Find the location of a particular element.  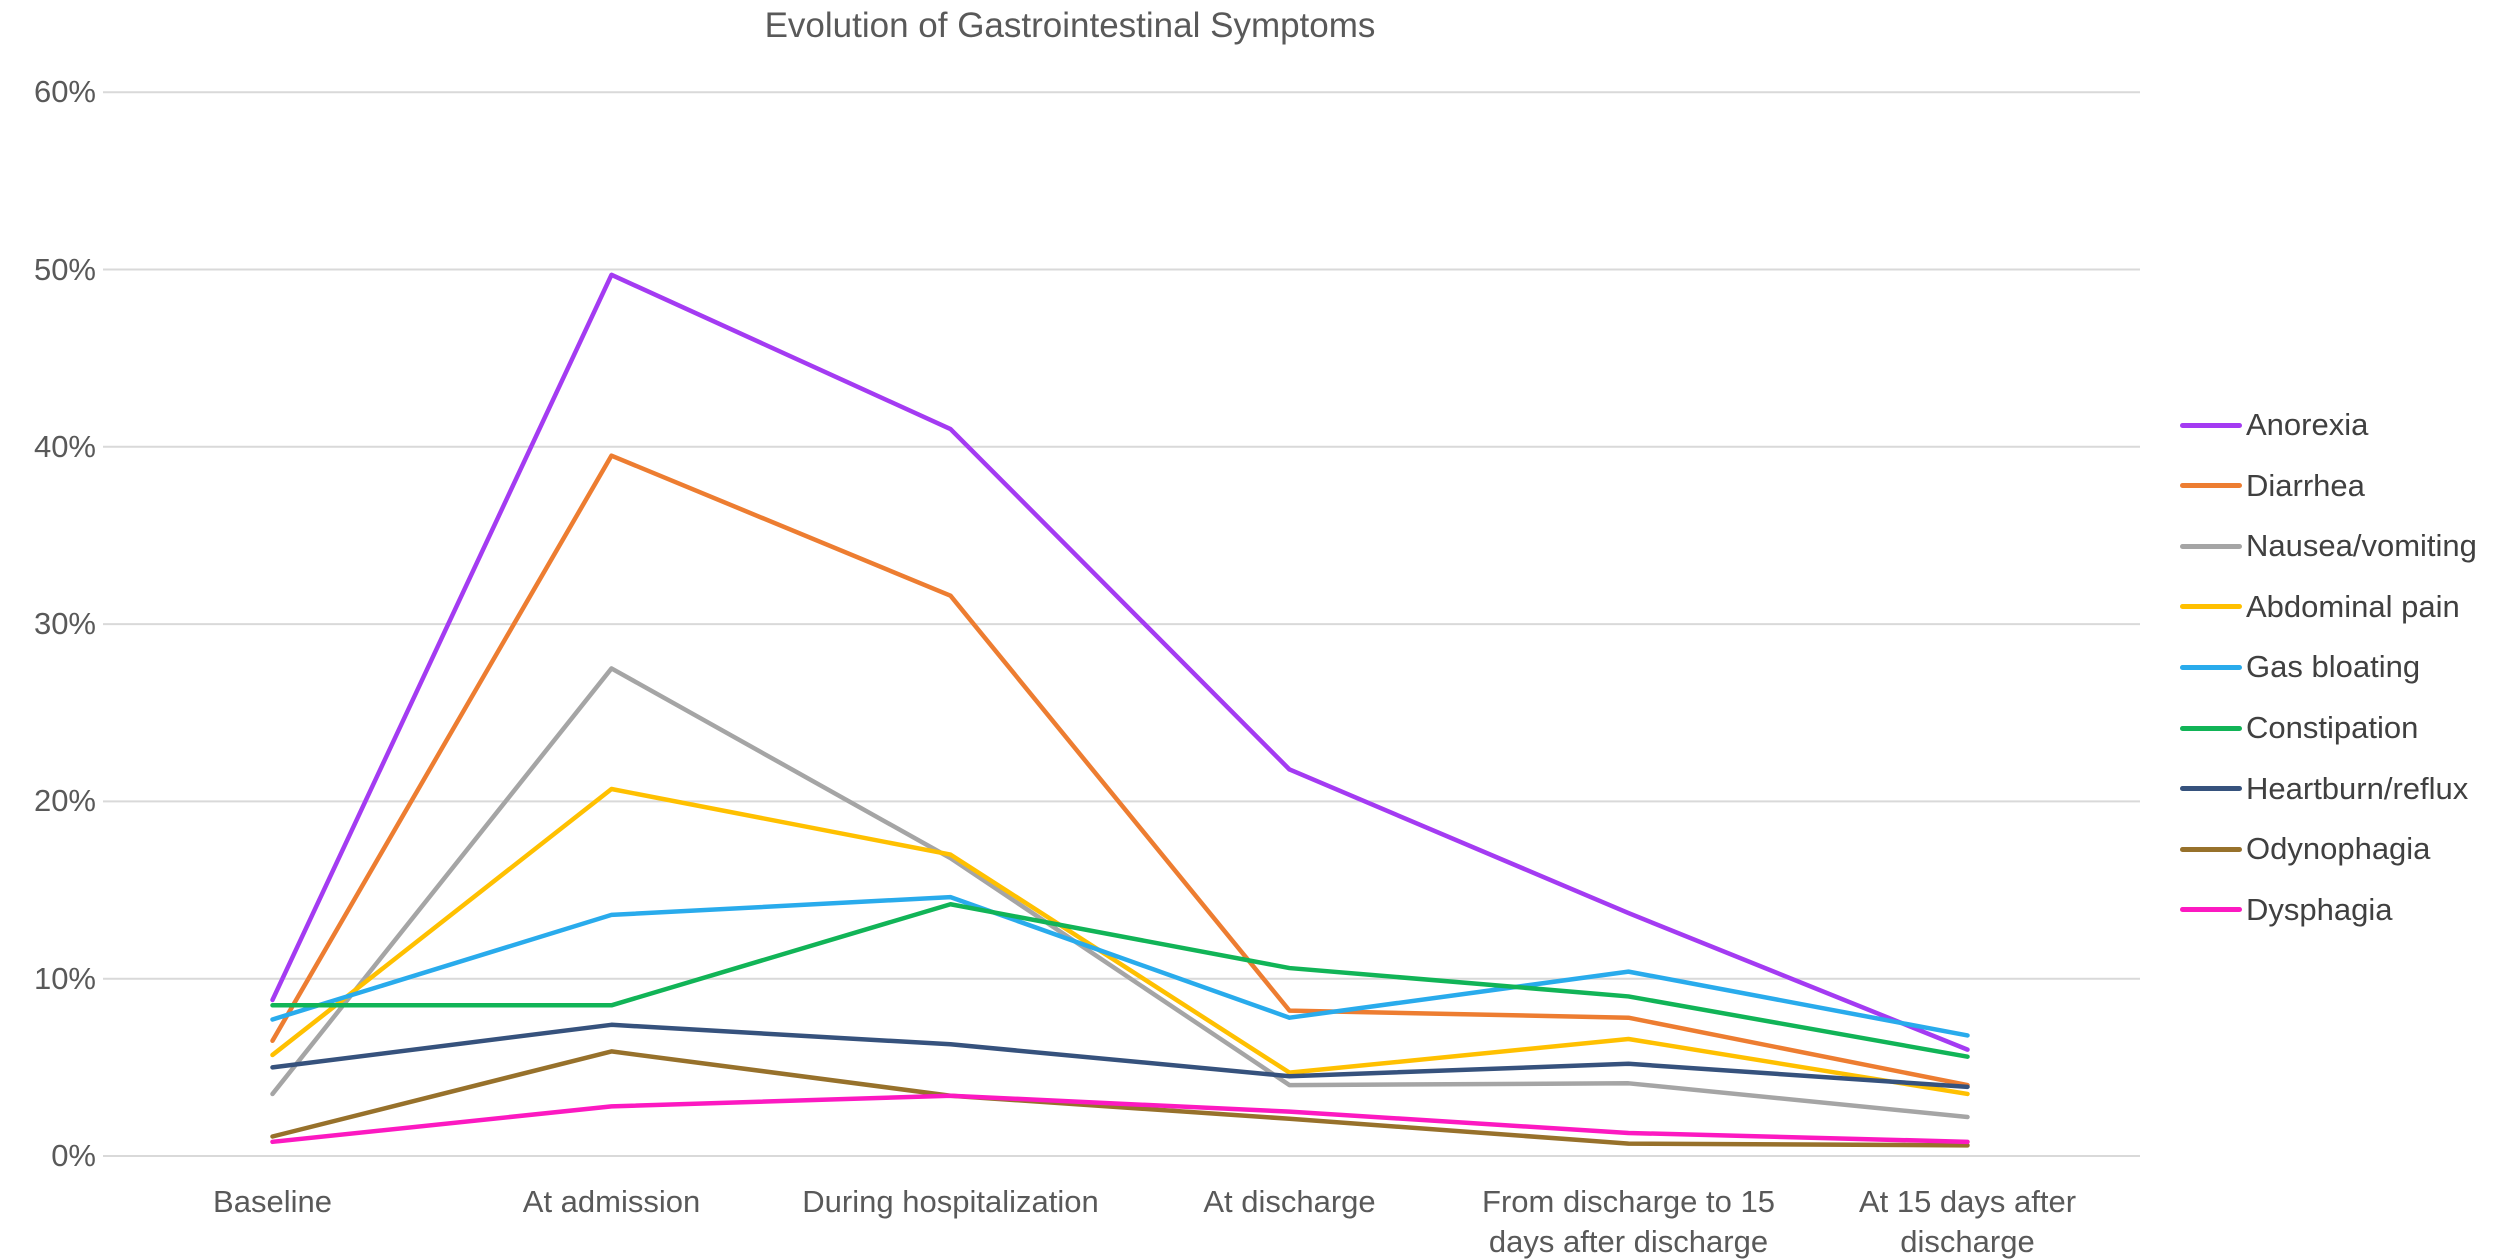

legend-item: Anorexia is located at coordinates (2274, 425).